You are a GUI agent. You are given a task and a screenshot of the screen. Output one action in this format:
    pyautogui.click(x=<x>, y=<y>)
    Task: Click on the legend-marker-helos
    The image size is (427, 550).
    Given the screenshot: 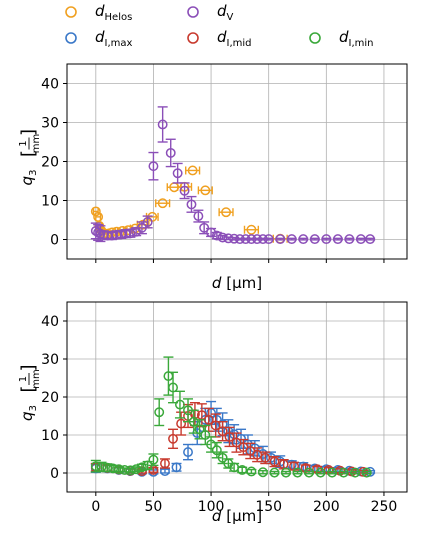 What is the action you would take?
    pyautogui.click(x=71, y=12)
    